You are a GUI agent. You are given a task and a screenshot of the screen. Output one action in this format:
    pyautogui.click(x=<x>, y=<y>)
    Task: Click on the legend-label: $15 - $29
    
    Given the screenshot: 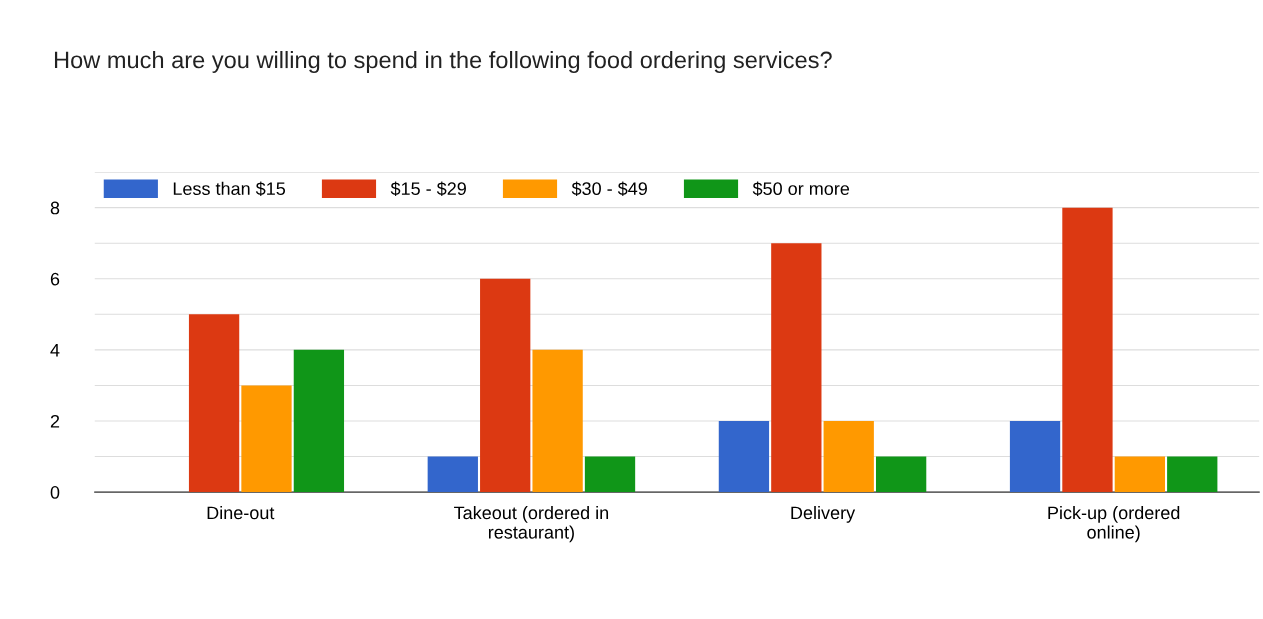 What is the action you would take?
    pyautogui.click(x=428, y=189)
    